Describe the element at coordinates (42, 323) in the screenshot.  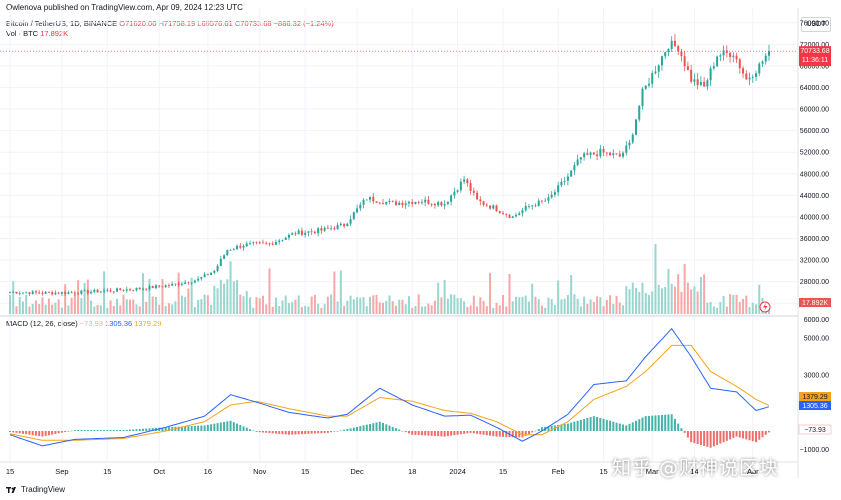
I see `macd-title: MACD (12, 26, close)` at that location.